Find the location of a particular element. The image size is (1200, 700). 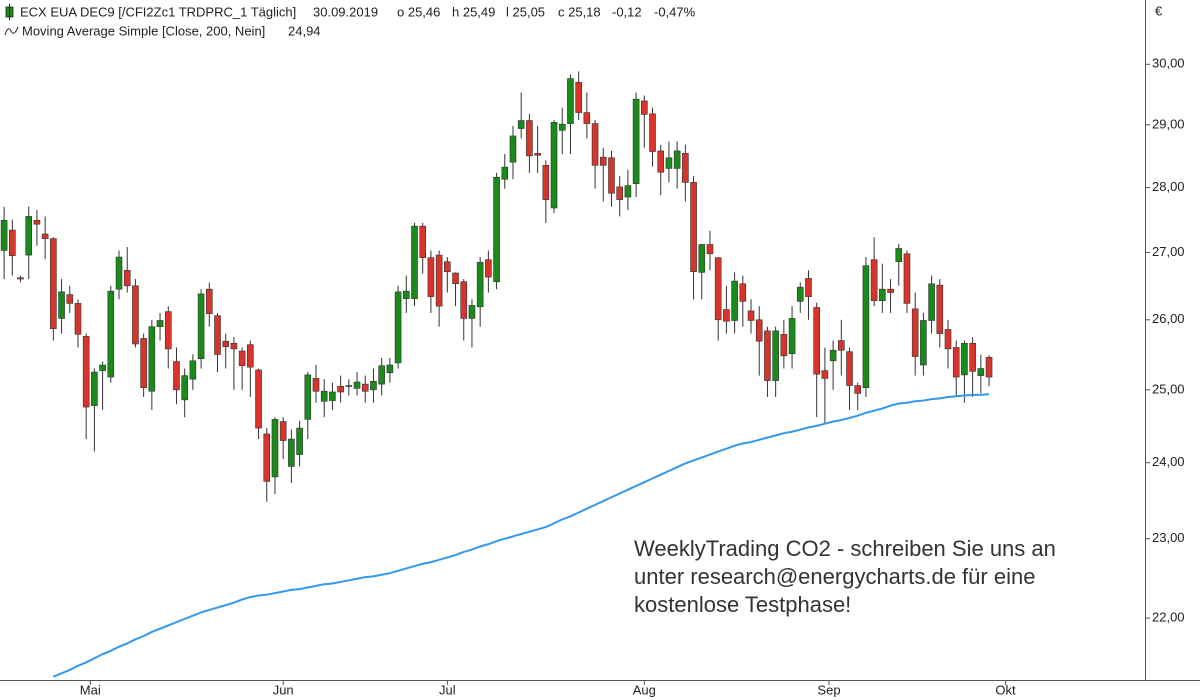

legend-value: 24,94 is located at coordinates (304, 30).